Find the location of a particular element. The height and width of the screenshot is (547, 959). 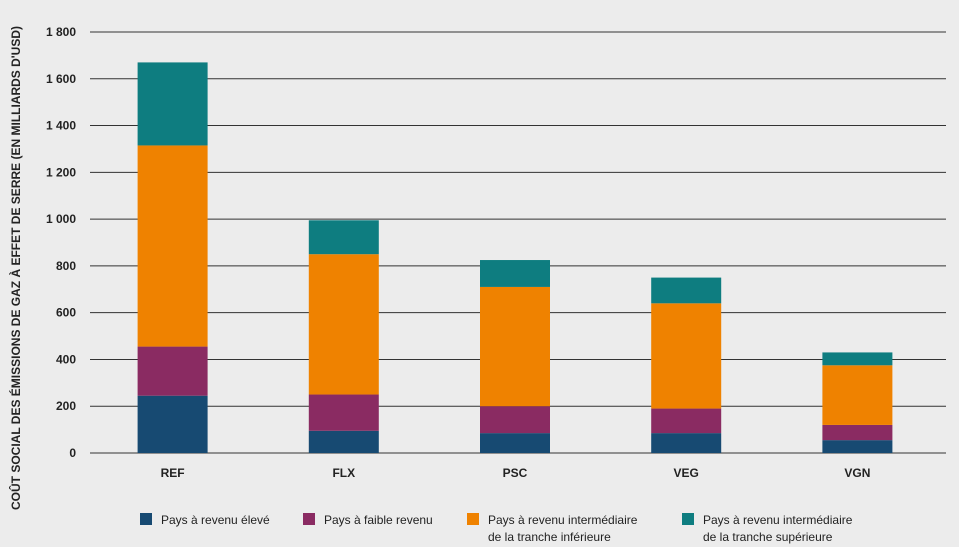

legend-label: Pays à revenu élevé is located at coordinates (215, 520).